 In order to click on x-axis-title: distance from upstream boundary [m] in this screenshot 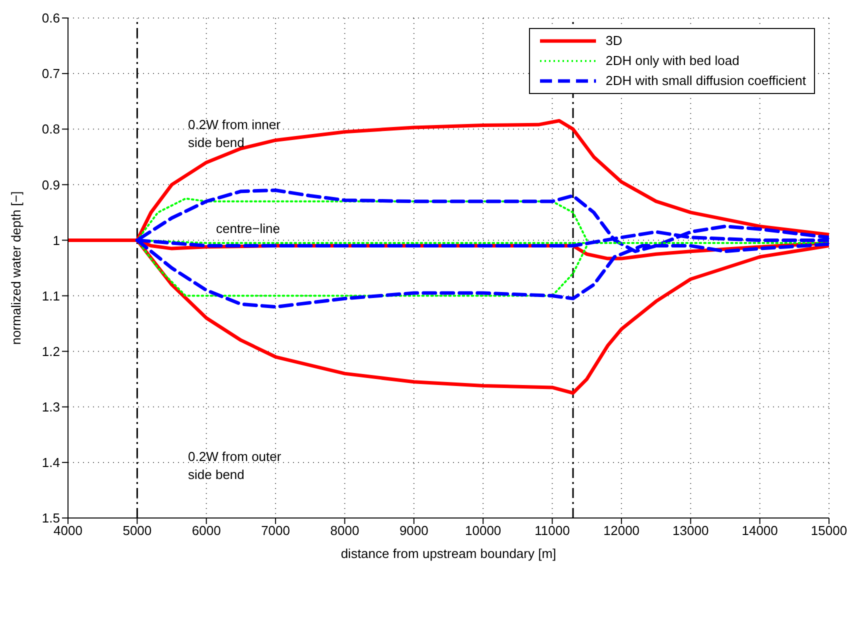, I will do `click(448, 553)`.